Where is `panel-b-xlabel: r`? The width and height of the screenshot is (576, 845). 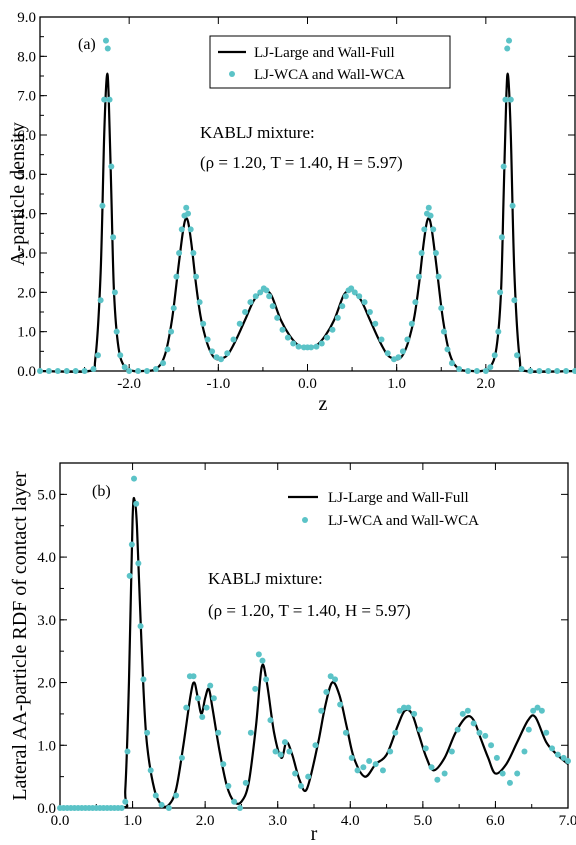 panel-b-xlabel: r is located at coordinates (314, 834).